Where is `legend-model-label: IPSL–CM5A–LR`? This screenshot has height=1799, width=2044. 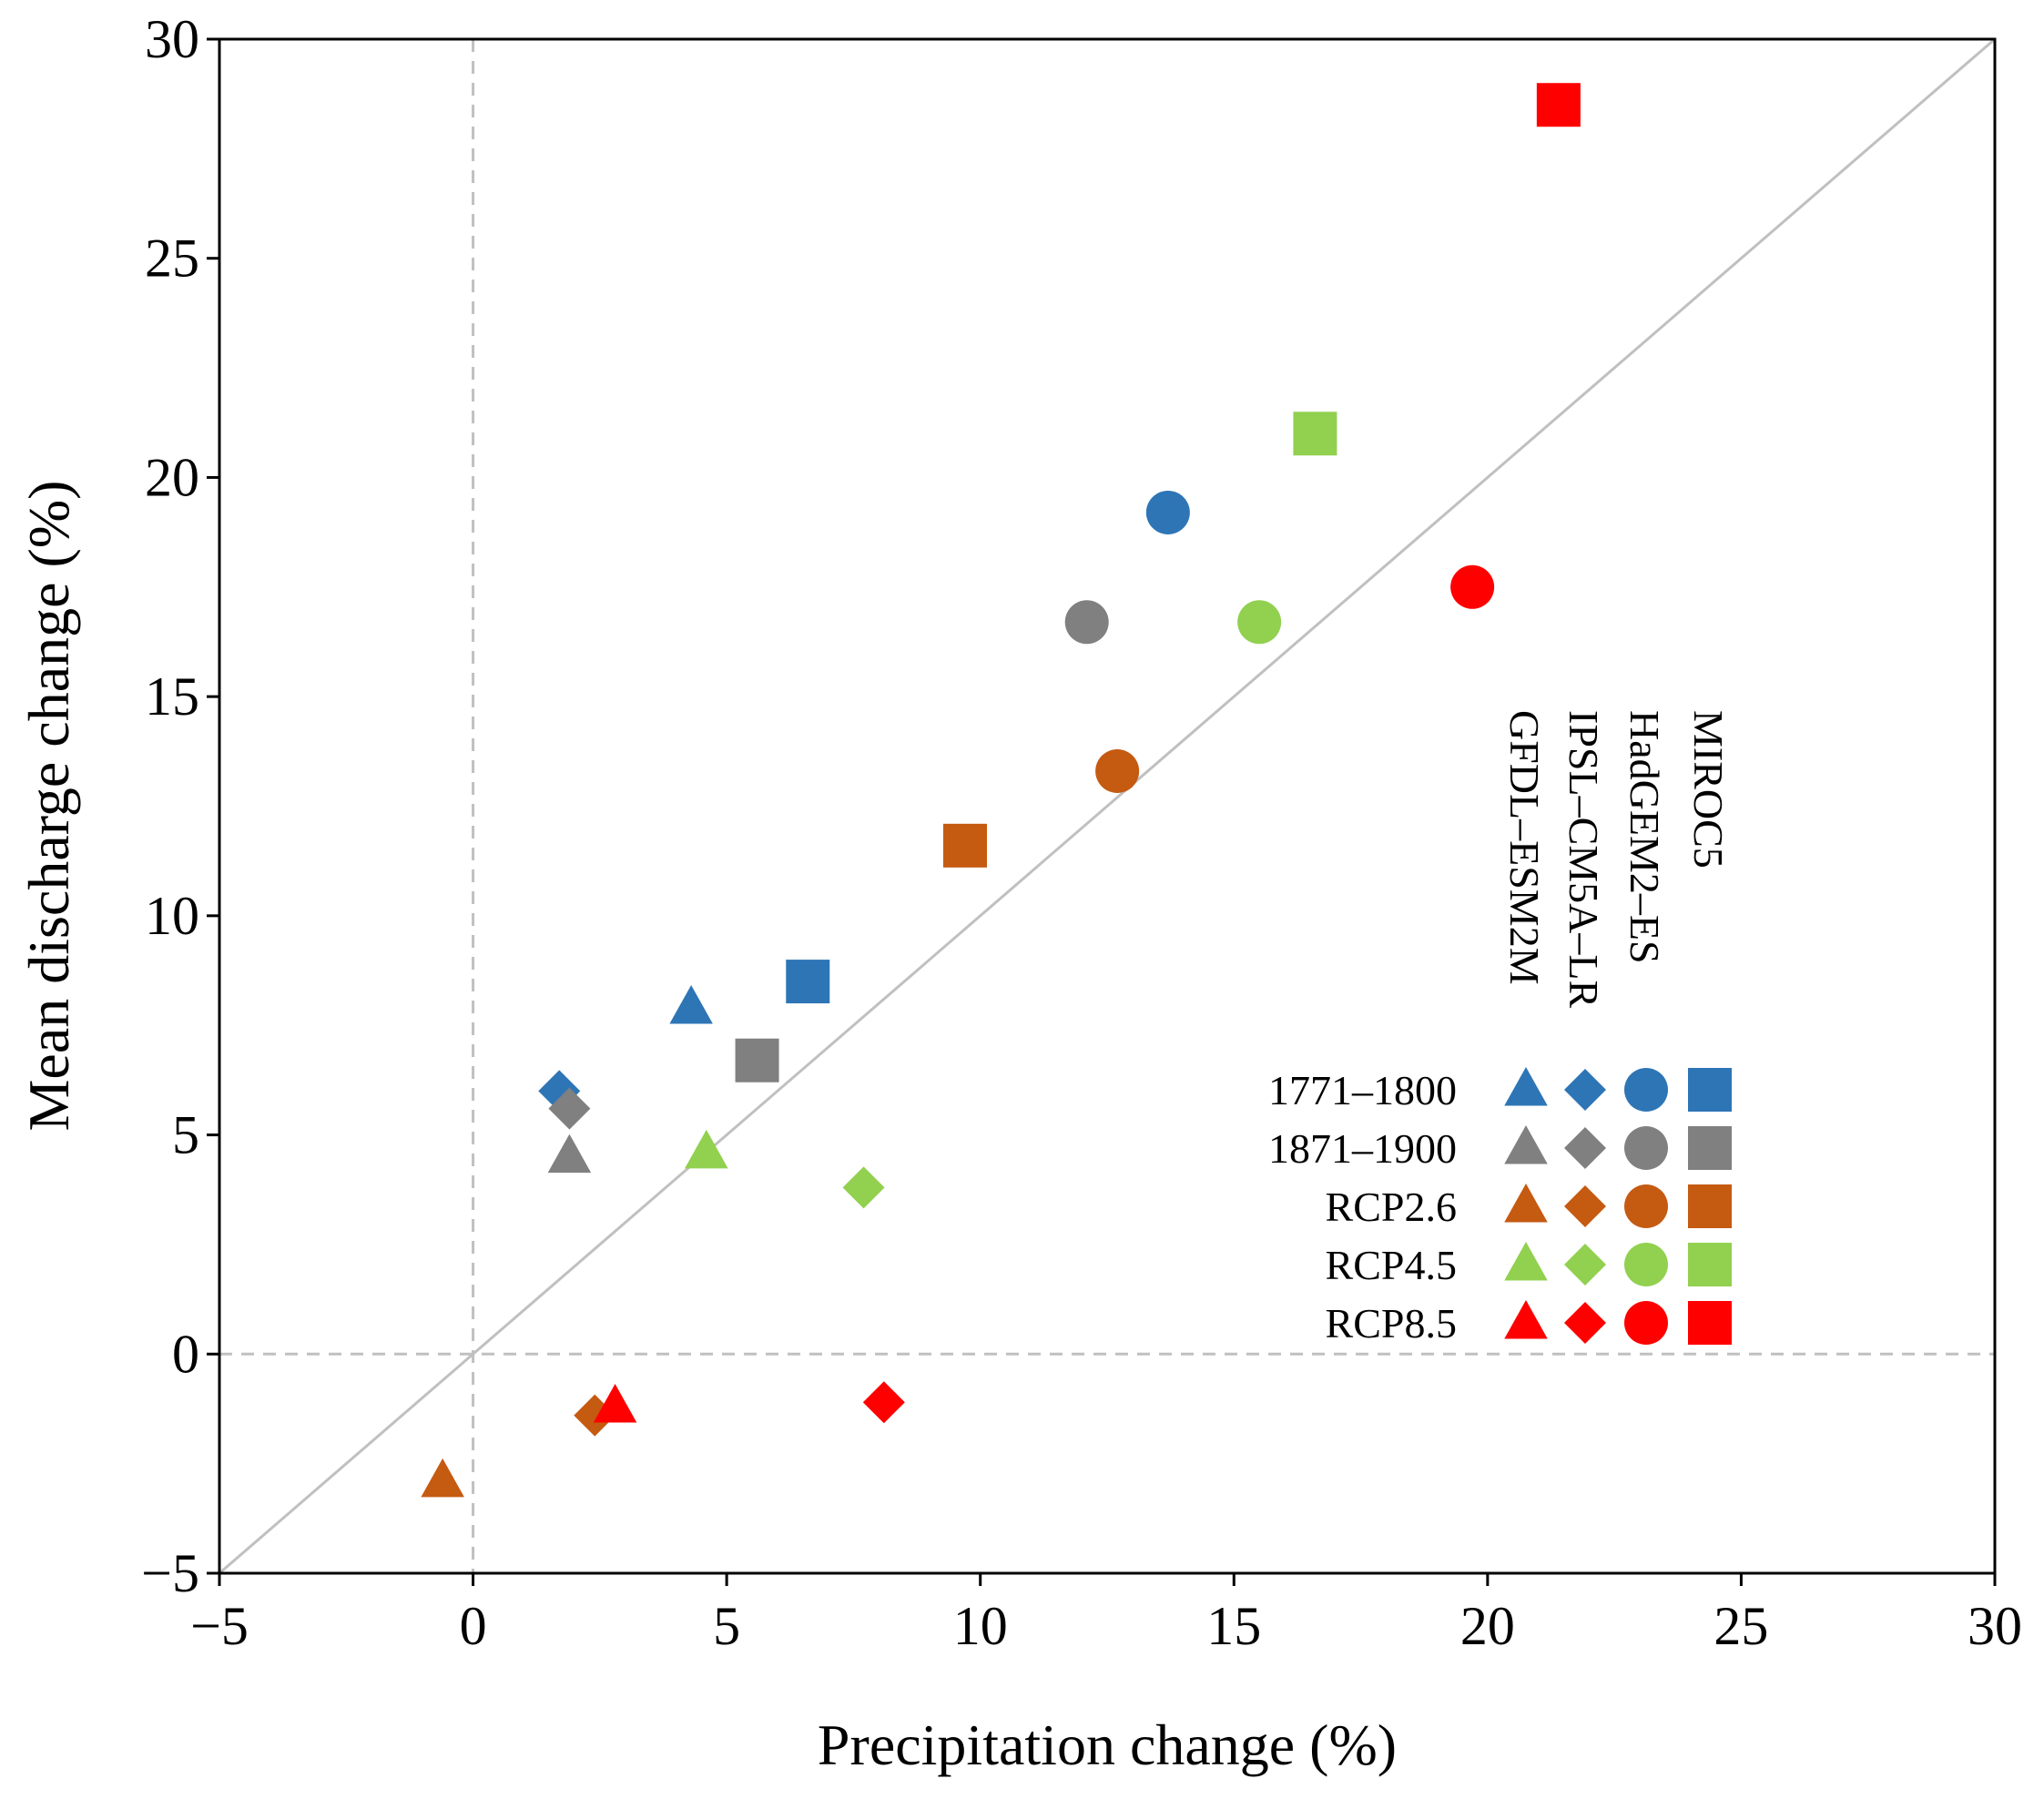 legend-model-label: IPSL–CM5A–LR is located at coordinates (1584, 859).